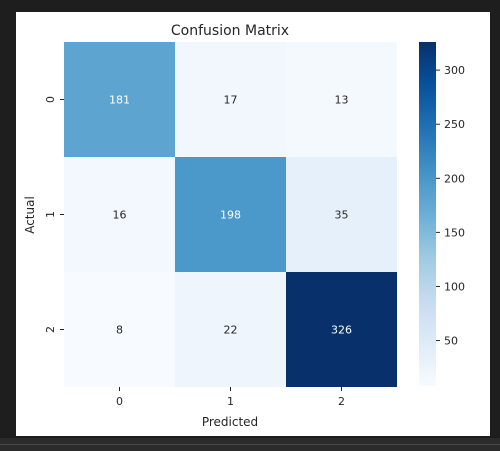 The height and width of the screenshot is (451, 500). Describe the element at coordinates (451, 341) in the screenshot. I see `colorbar-tick-label-0: 50` at that location.